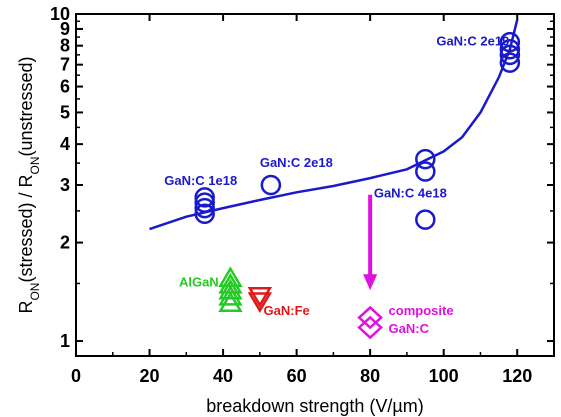 The width and height of the screenshot is (561, 417). I want to click on y-tick-label: 6, so click(65, 87).